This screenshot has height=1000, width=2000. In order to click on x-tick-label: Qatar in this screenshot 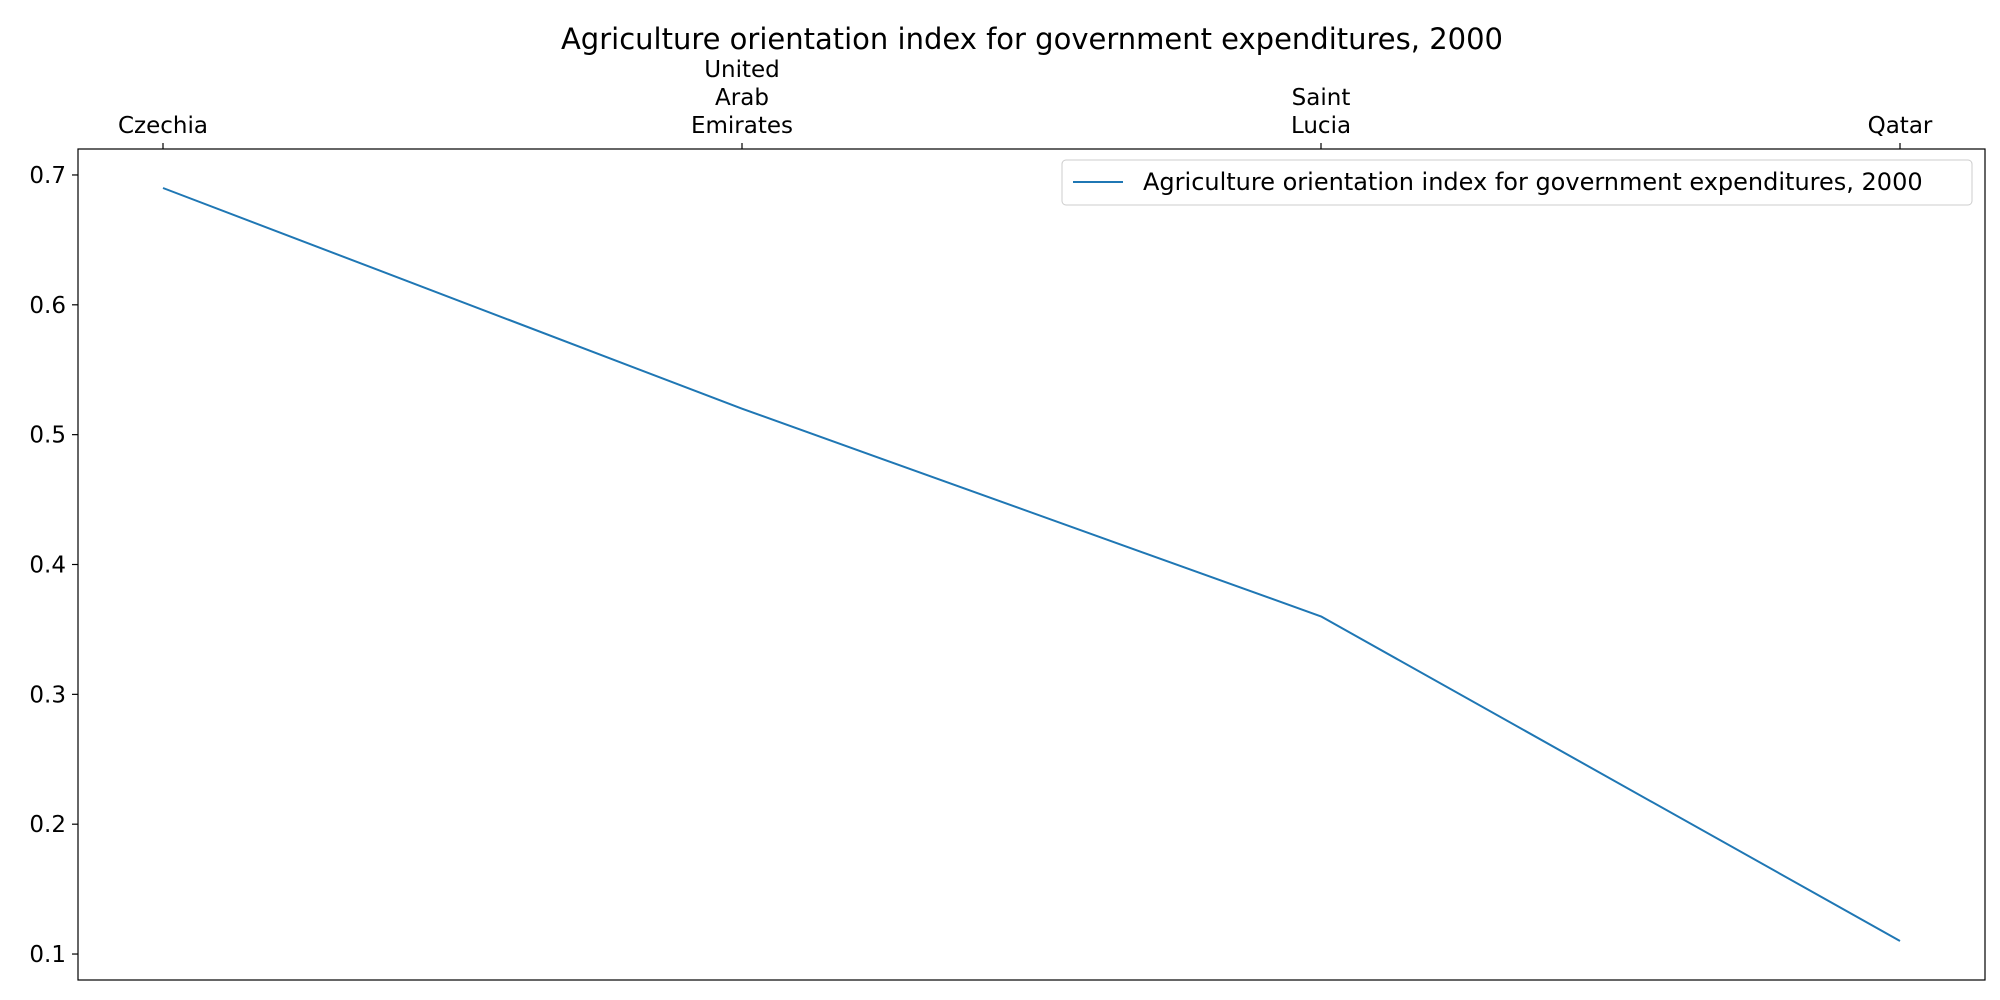, I will do `click(1900, 126)`.